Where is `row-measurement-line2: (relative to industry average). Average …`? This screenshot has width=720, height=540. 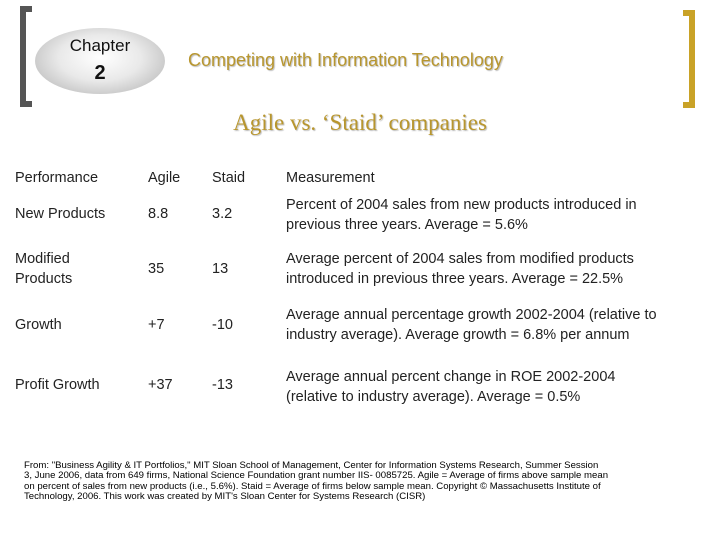
row-measurement-line2: (relative to industry average). Average … is located at coordinates (433, 397).